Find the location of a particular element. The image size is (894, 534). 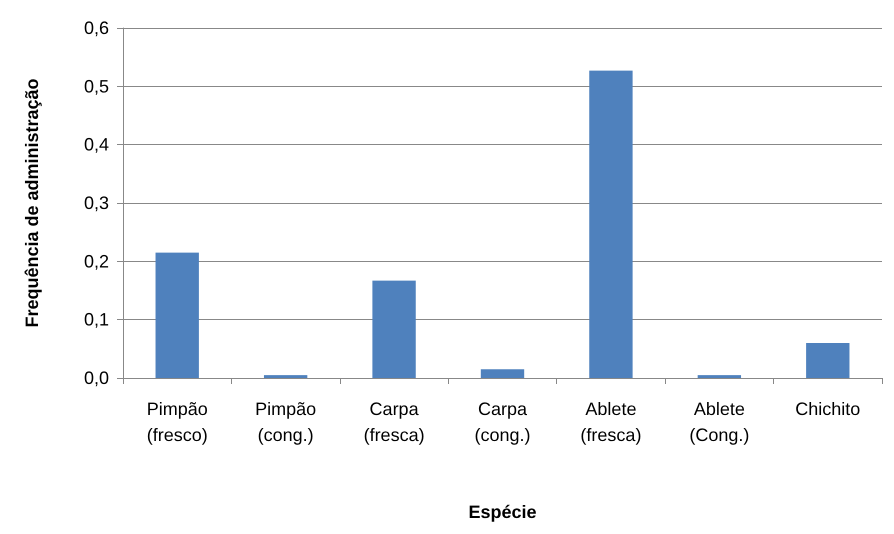

y-axis-title: Frequência de administração is located at coordinates (32, 203).